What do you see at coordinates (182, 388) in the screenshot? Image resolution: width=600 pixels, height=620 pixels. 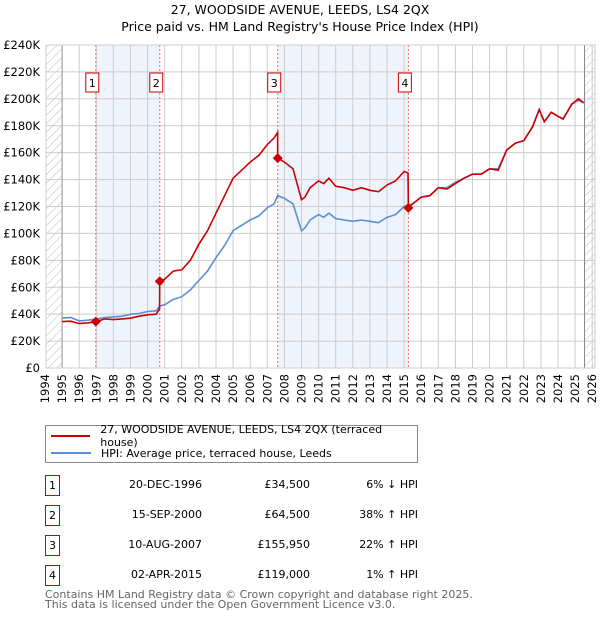 I see `x-tick-label: 2002` at bounding box center [182, 388].